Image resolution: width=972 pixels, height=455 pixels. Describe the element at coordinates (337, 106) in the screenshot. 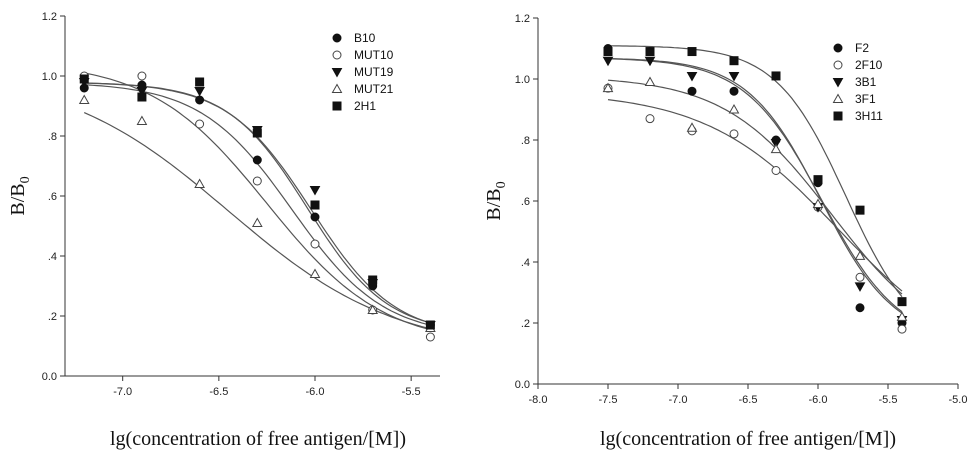

I see `legend-marker-2h1` at that location.